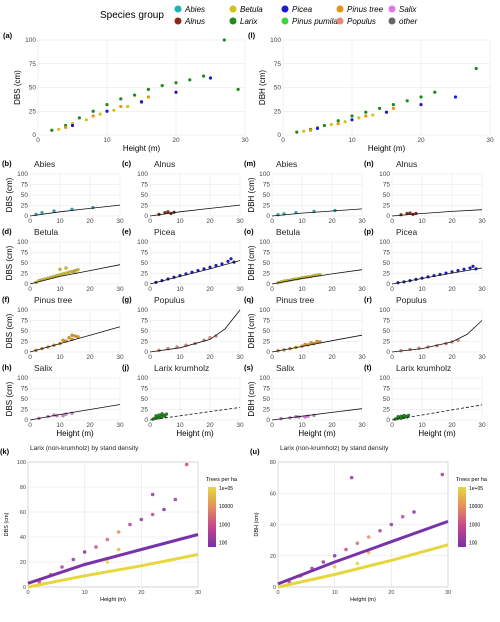 This screenshot has height=622, width=500. I want to click on y-tick-label: 80, so click(23, 488).